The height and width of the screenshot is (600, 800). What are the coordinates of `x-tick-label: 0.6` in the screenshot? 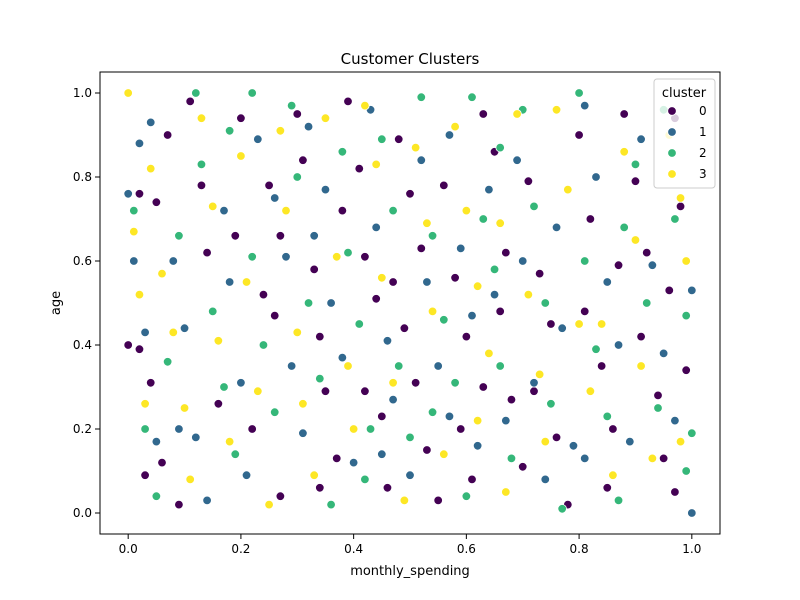 It's located at (466, 549).